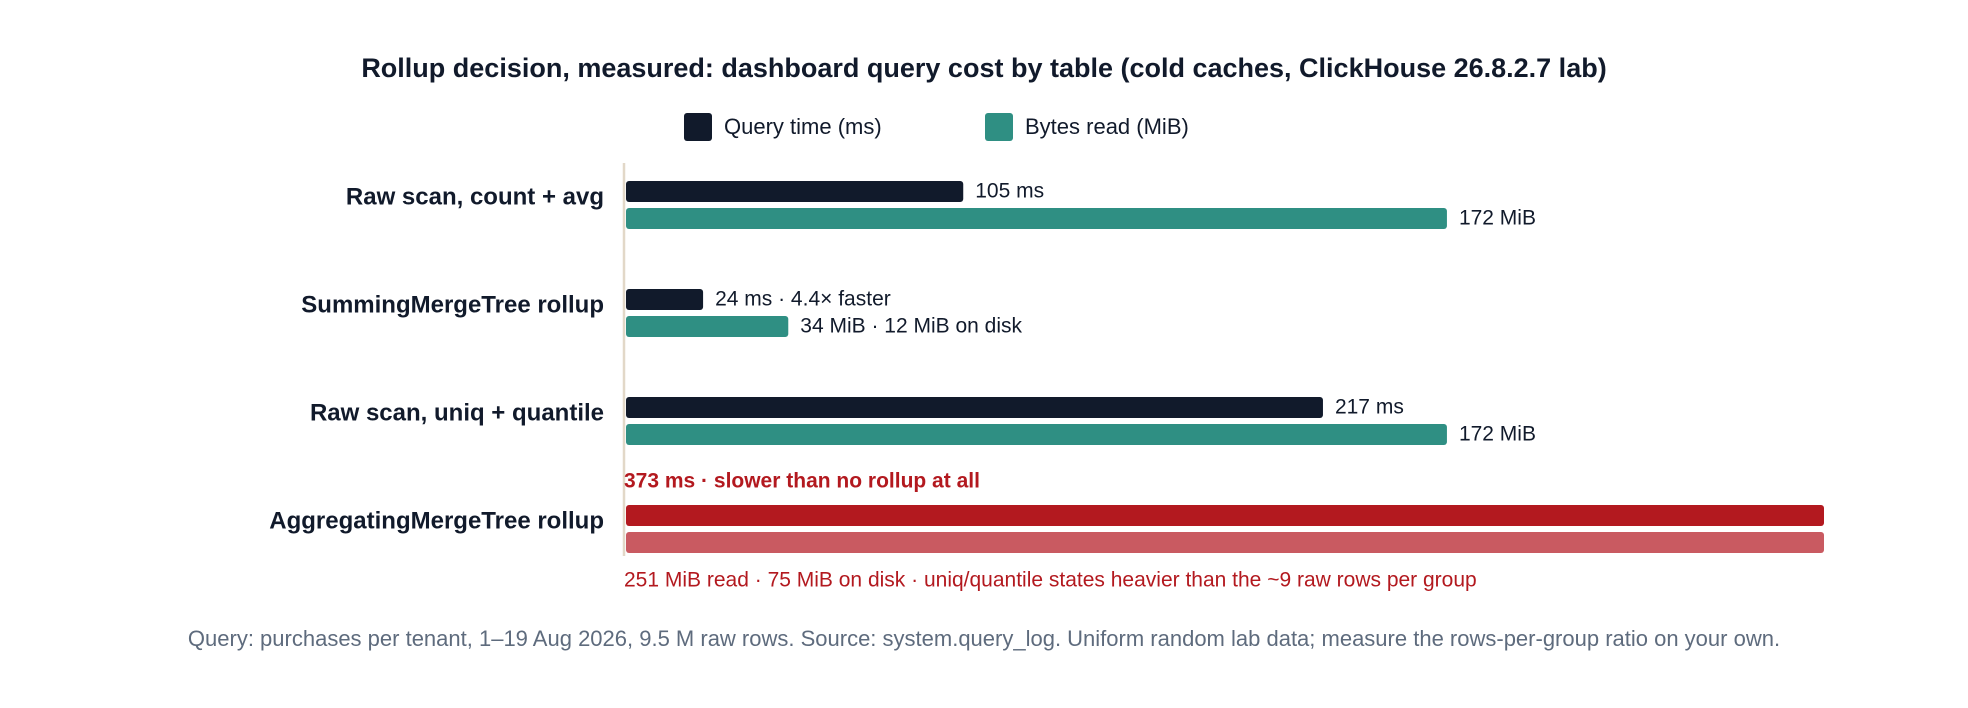 This screenshot has height=708, width=1968. Describe the element at coordinates (803, 126) in the screenshot. I see `legend-label: Query time (ms)` at that location.